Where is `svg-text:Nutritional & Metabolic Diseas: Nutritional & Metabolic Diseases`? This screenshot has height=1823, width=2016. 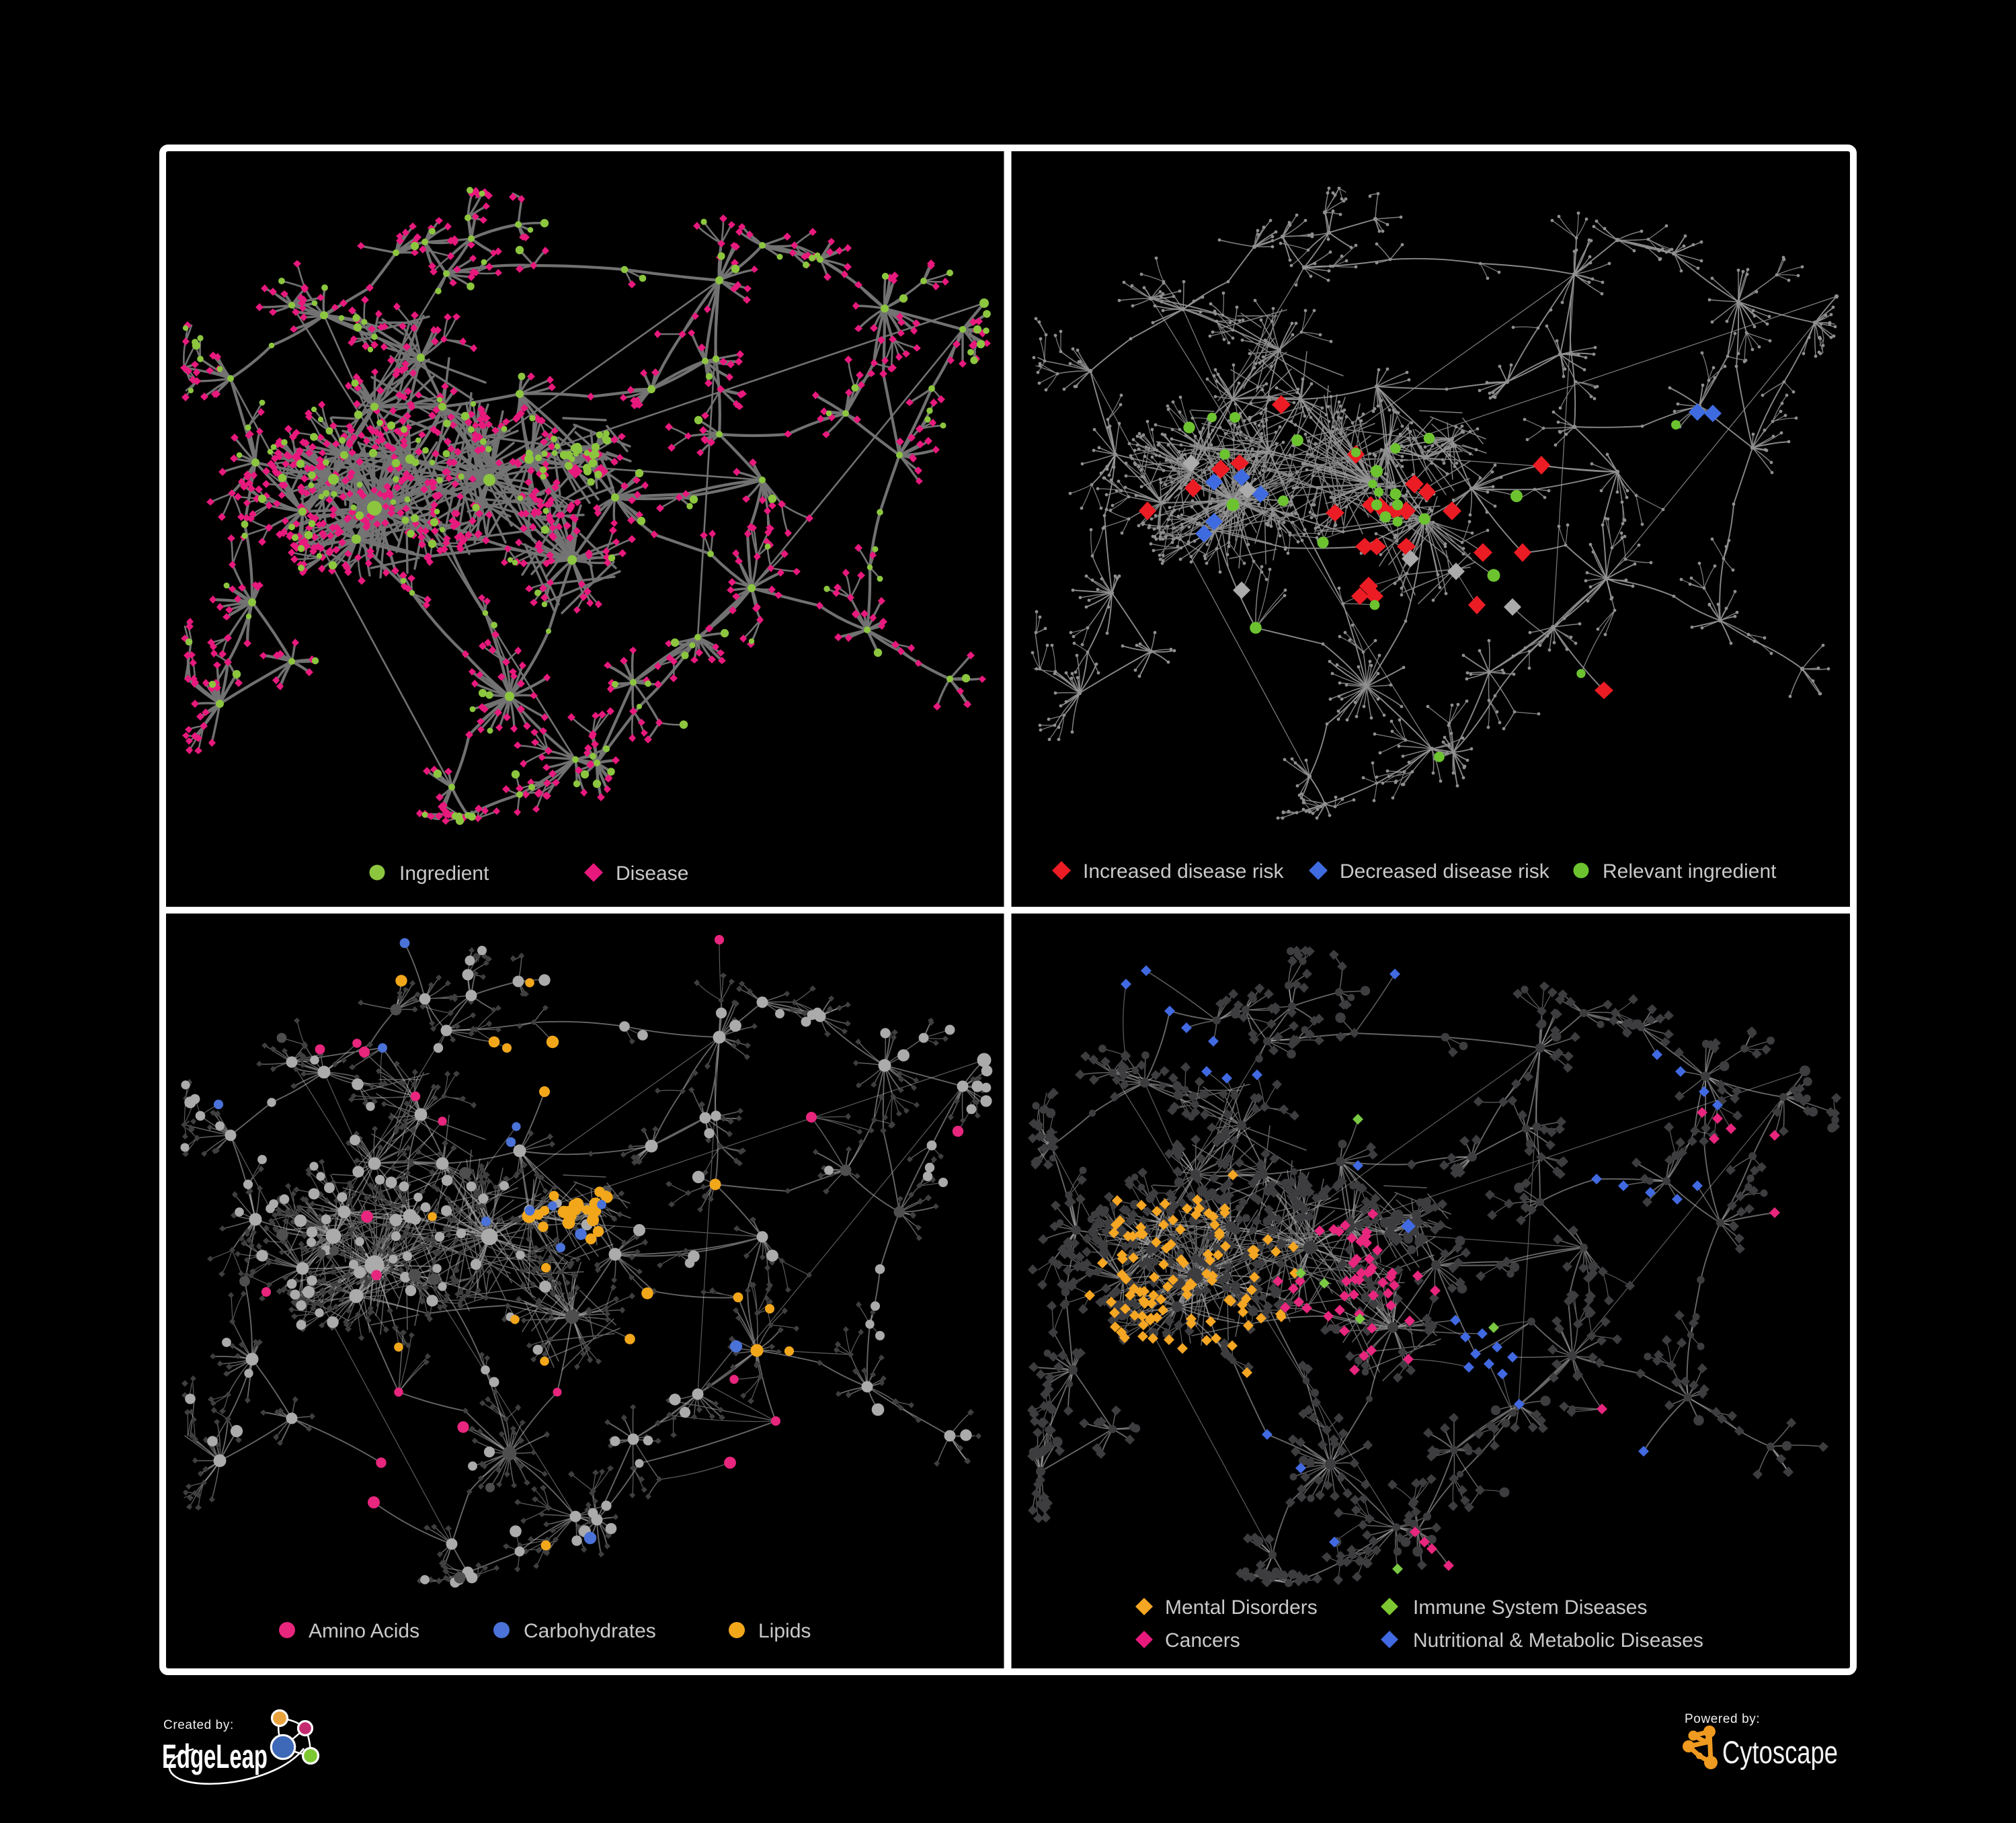
svg-text:Nutritional & Metabolic Diseas: Nutritional & Metabolic Diseases is located at coordinates (1558, 1640).